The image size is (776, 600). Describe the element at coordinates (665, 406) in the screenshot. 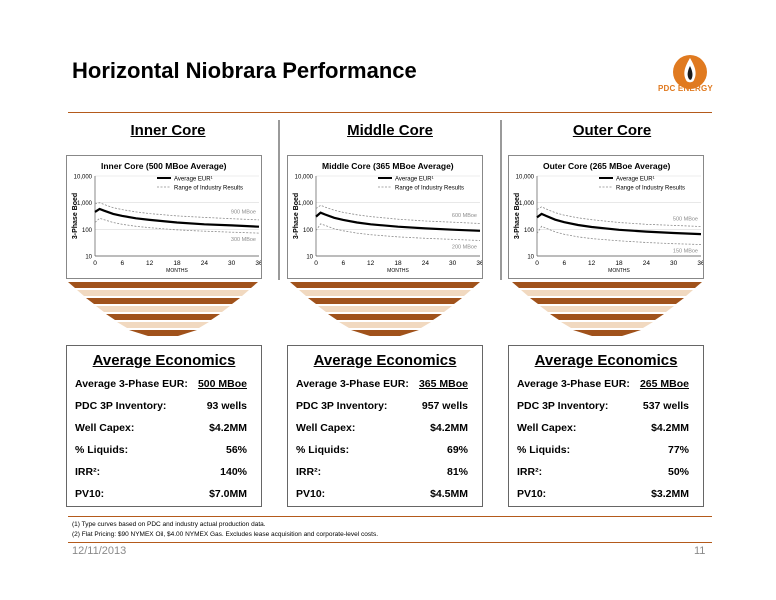

I see `economics-value: 537 wells` at that location.